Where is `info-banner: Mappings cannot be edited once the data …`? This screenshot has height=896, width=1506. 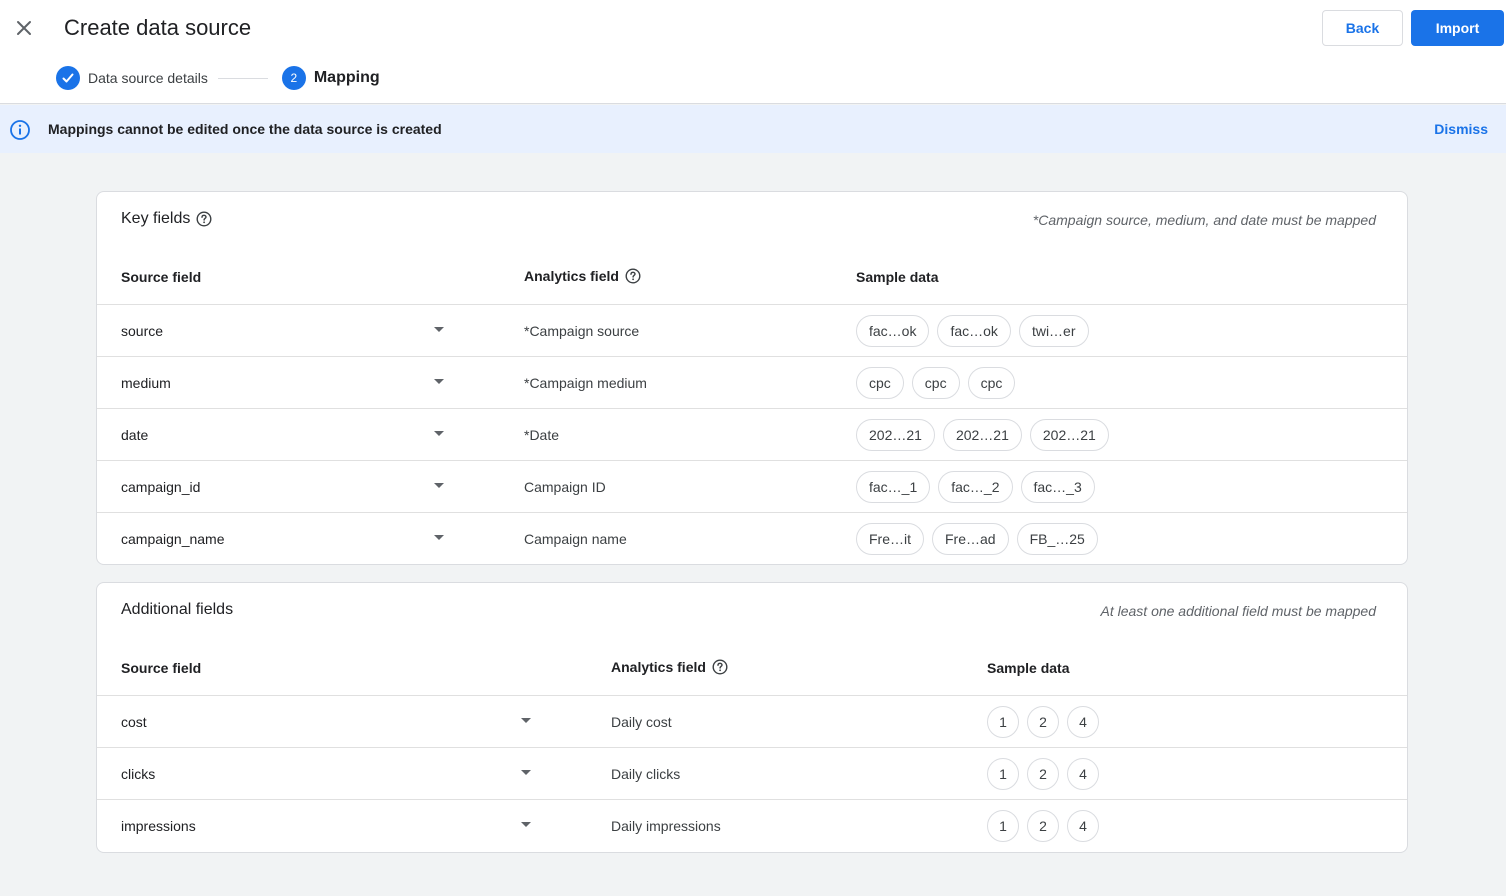
info-banner: Mappings cannot be edited once the data … is located at coordinates (753, 129).